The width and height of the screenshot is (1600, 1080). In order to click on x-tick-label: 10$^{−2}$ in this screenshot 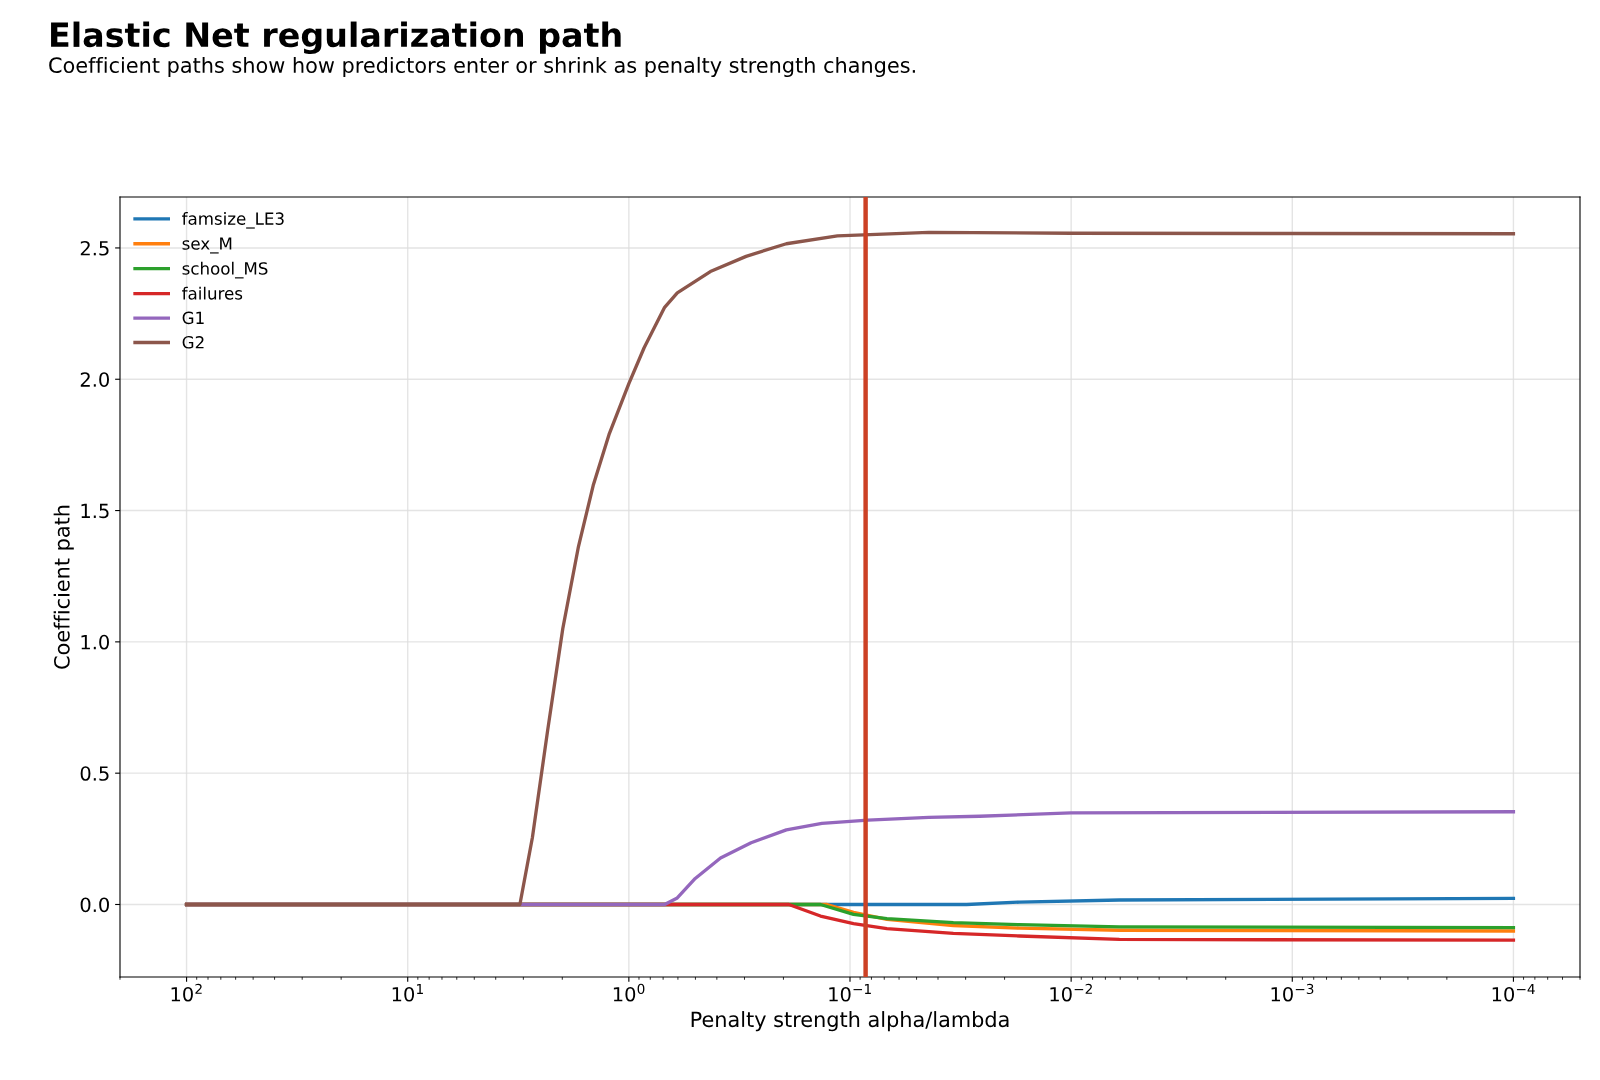, I will do `click(1071, 992)`.